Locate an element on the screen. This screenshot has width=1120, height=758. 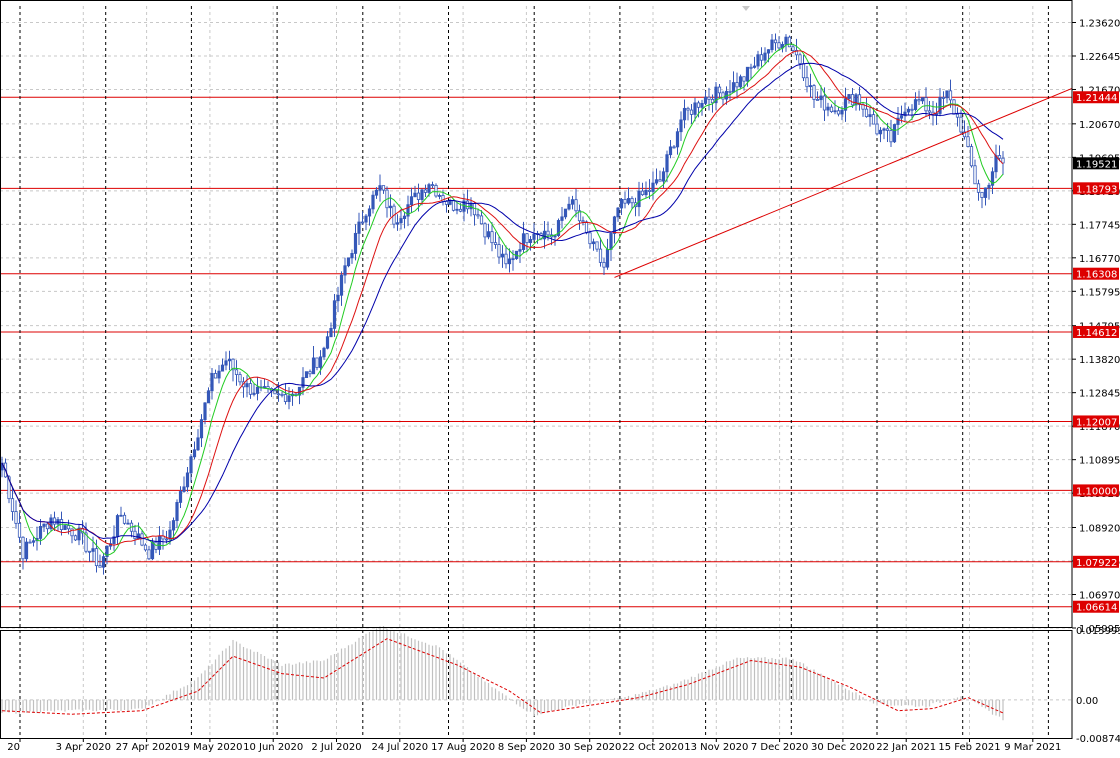
time-tick-label: 27 Apr 2020 is located at coordinates (147, 747).